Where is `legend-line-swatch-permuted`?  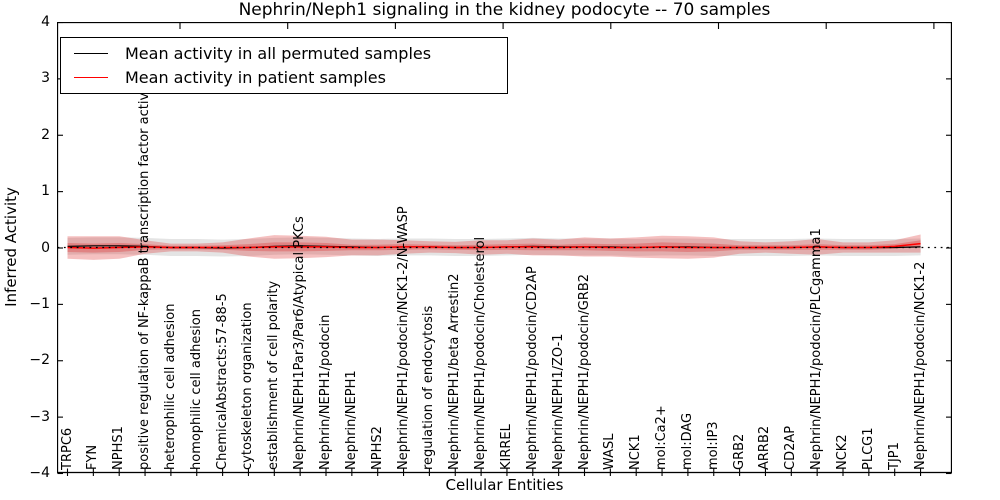 legend-line-swatch-permuted is located at coordinates (91, 53).